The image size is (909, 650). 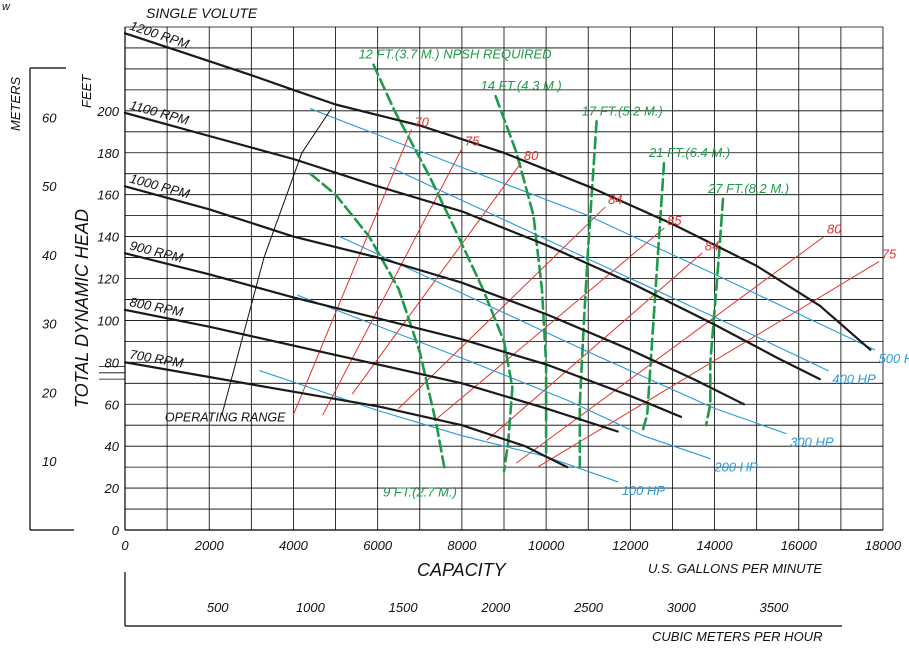 I want to click on x-tick-label: 18000, so click(x=883, y=545).